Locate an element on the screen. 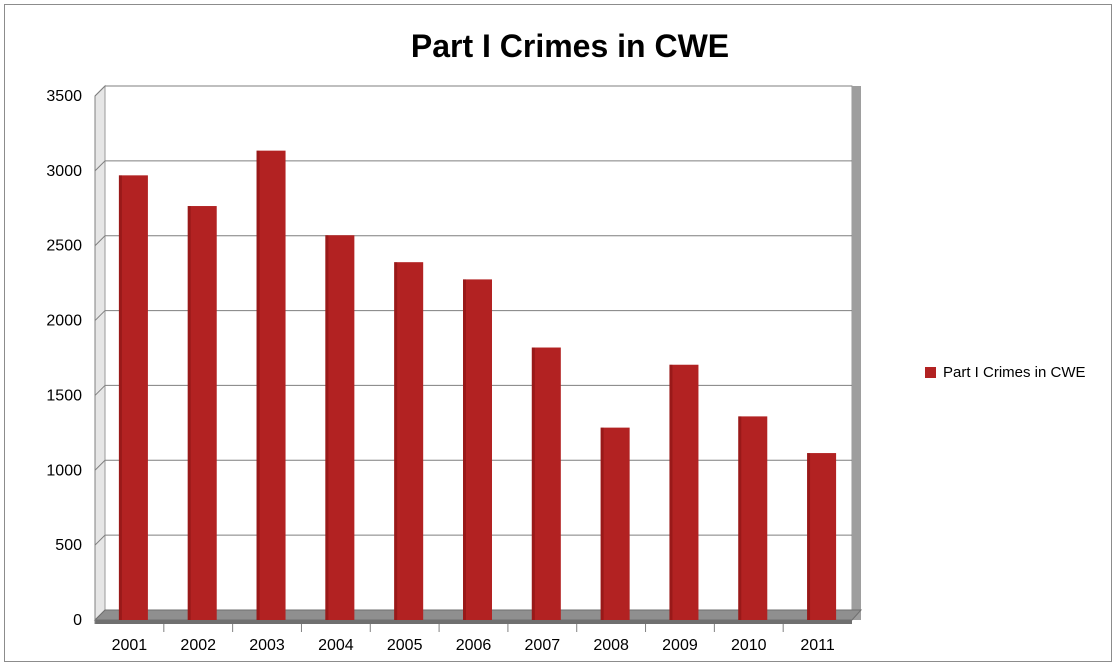  chart-title: Part I Crimes in CWE is located at coordinates (570, 46).